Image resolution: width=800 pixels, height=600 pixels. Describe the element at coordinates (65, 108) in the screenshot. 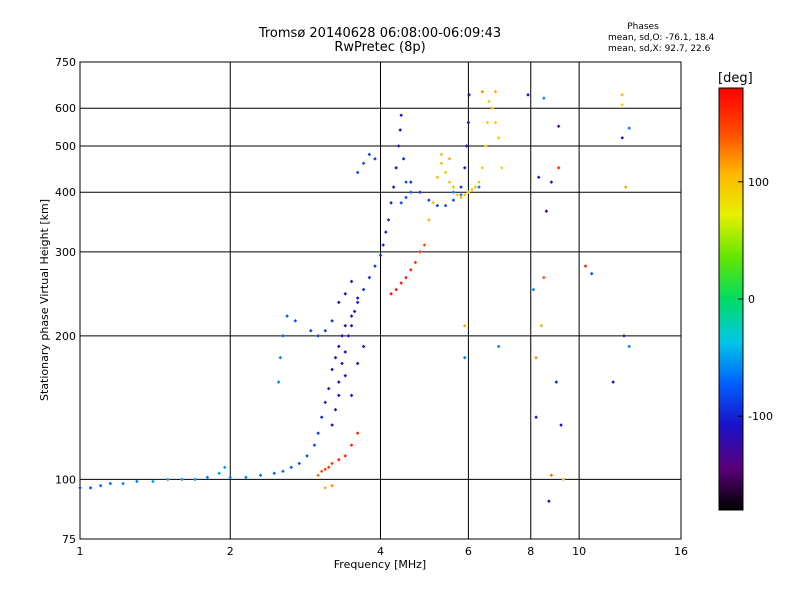

I see `y-tick-label: 600` at that location.